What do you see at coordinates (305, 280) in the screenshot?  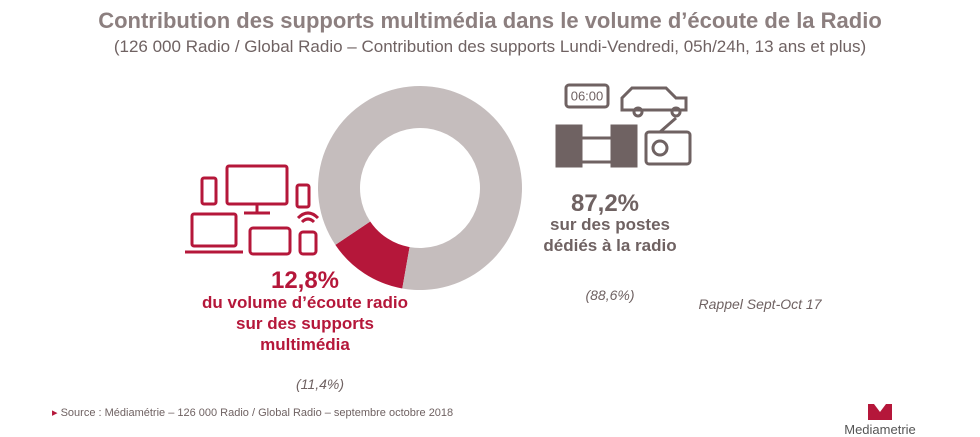 I see `value-label: 12,8%` at bounding box center [305, 280].